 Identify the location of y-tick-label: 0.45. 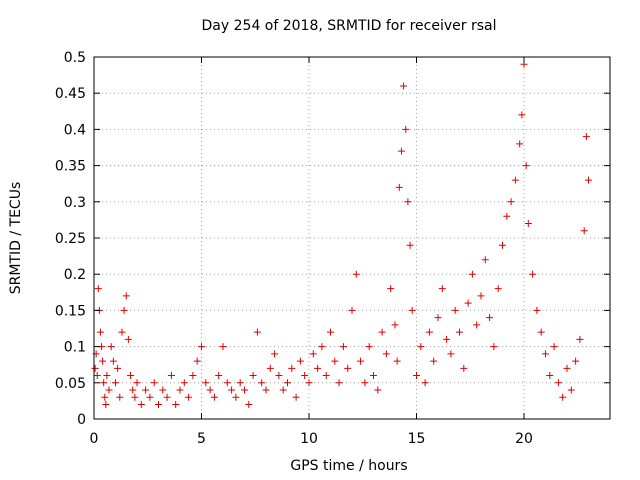
(70, 94).